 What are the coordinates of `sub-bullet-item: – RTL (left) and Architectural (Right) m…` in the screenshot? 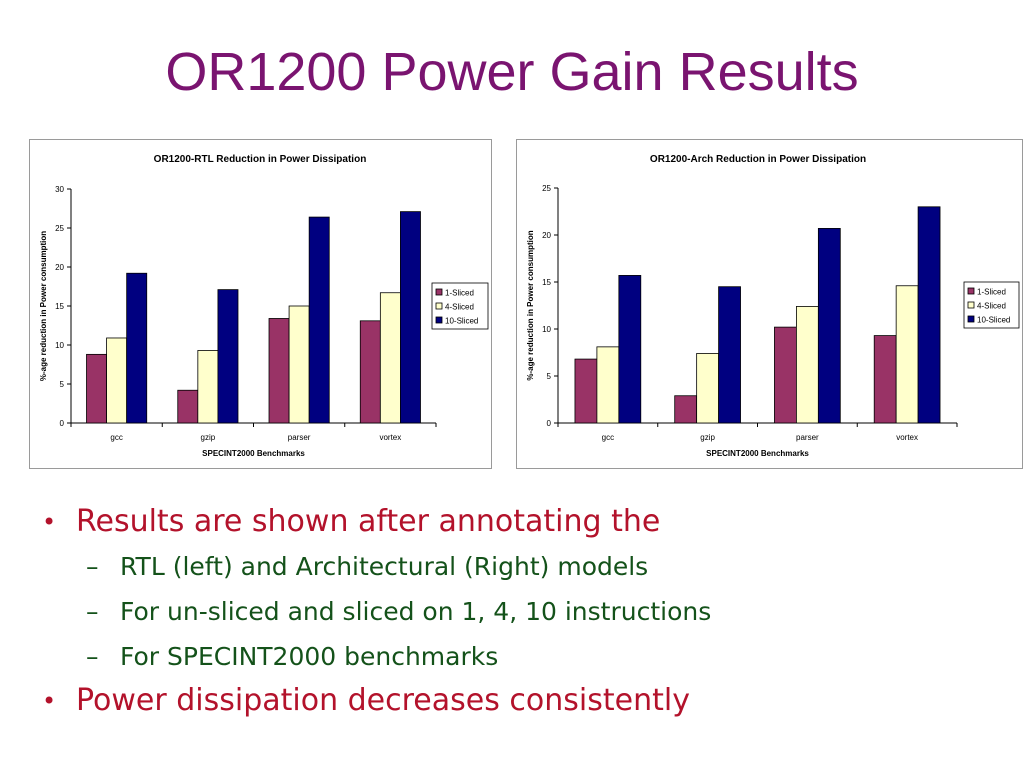 It's located at (520, 566).